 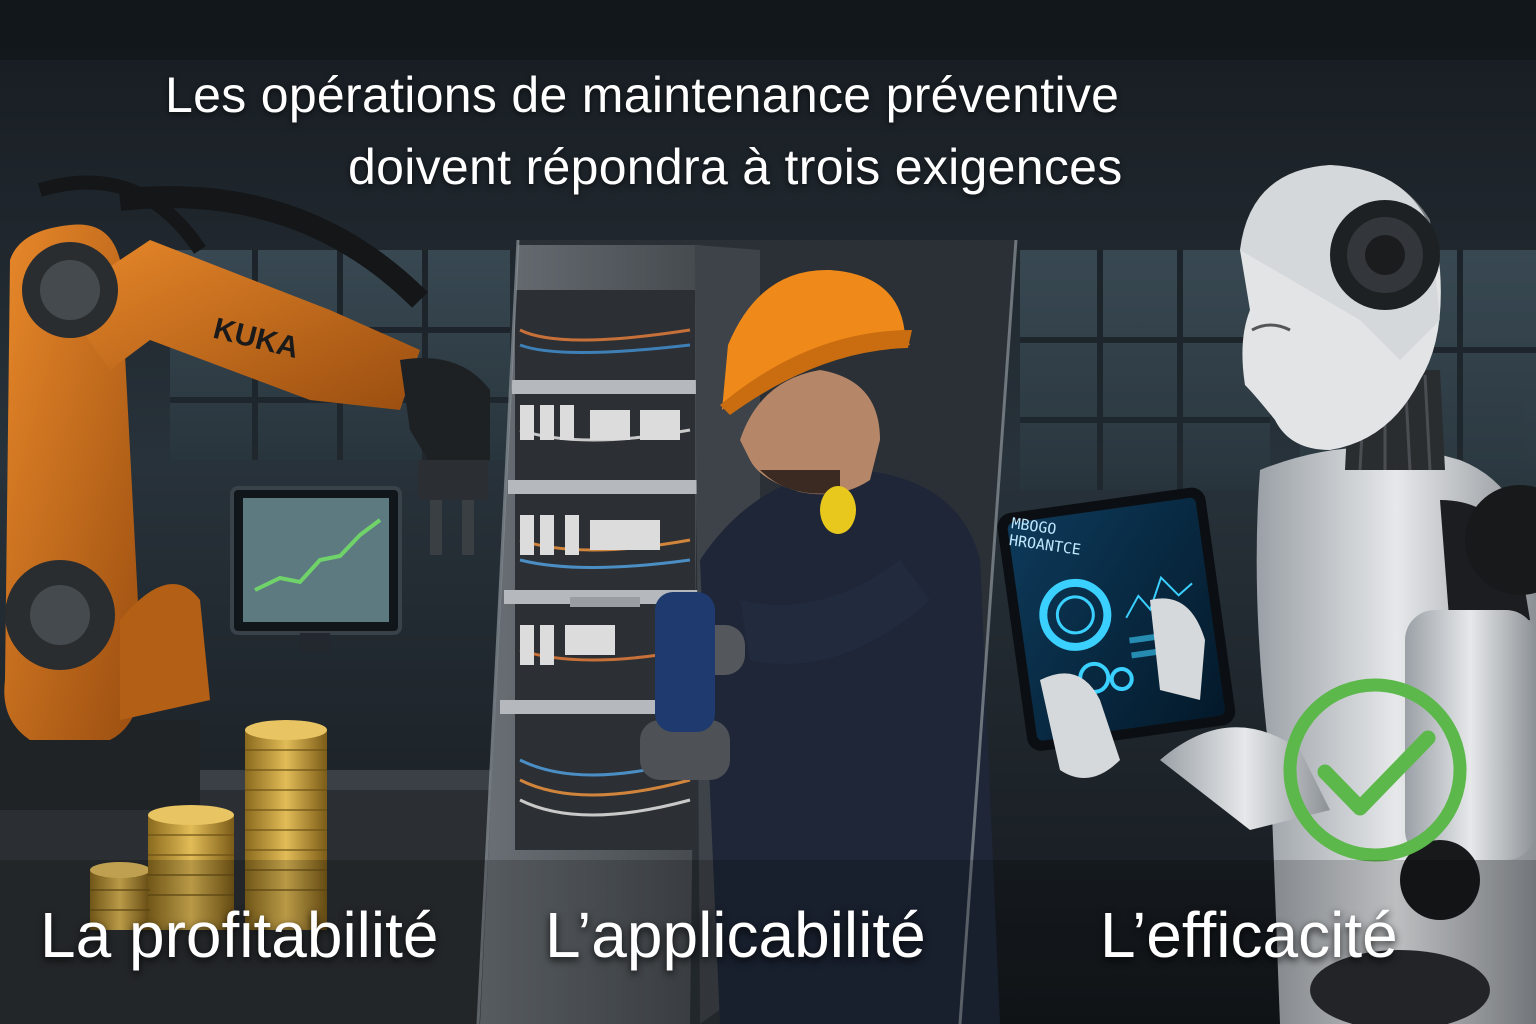 What do you see at coordinates (1122, 688) in the screenshot?
I see `robot-hands` at bounding box center [1122, 688].